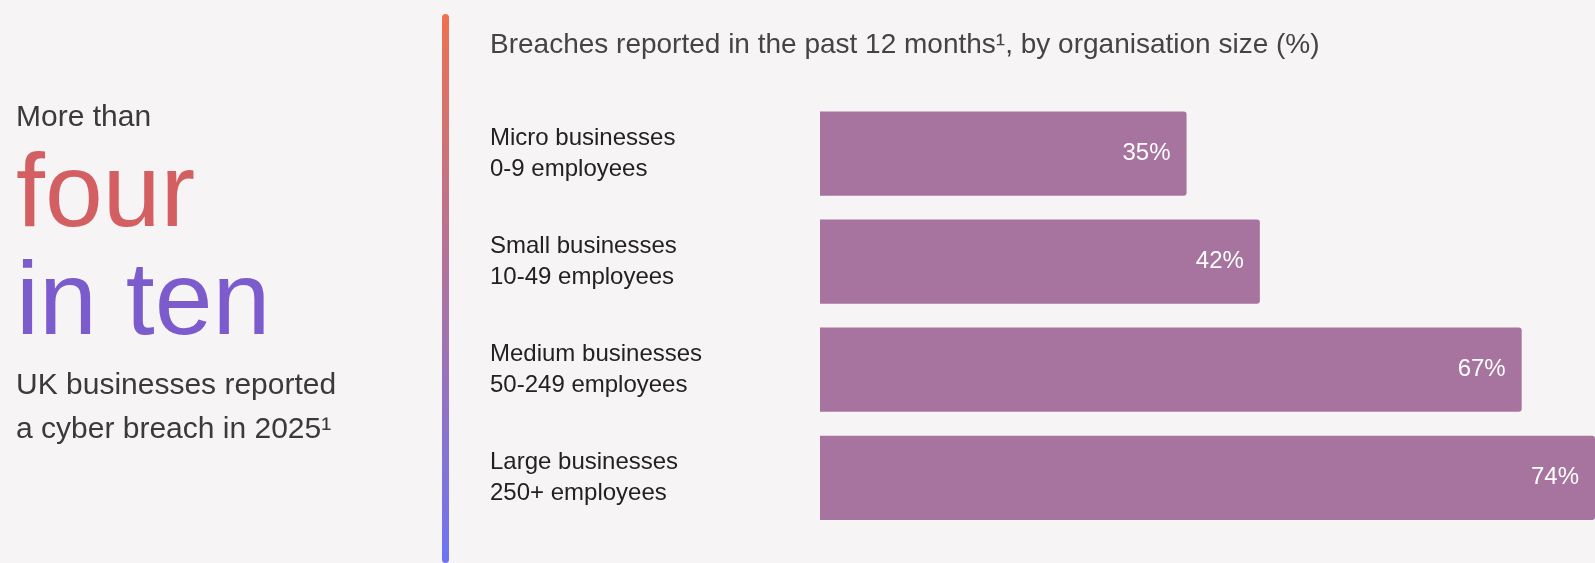  Describe the element at coordinates (1481, 368) in the screenshot. I see `data-label: 67%` at that location.